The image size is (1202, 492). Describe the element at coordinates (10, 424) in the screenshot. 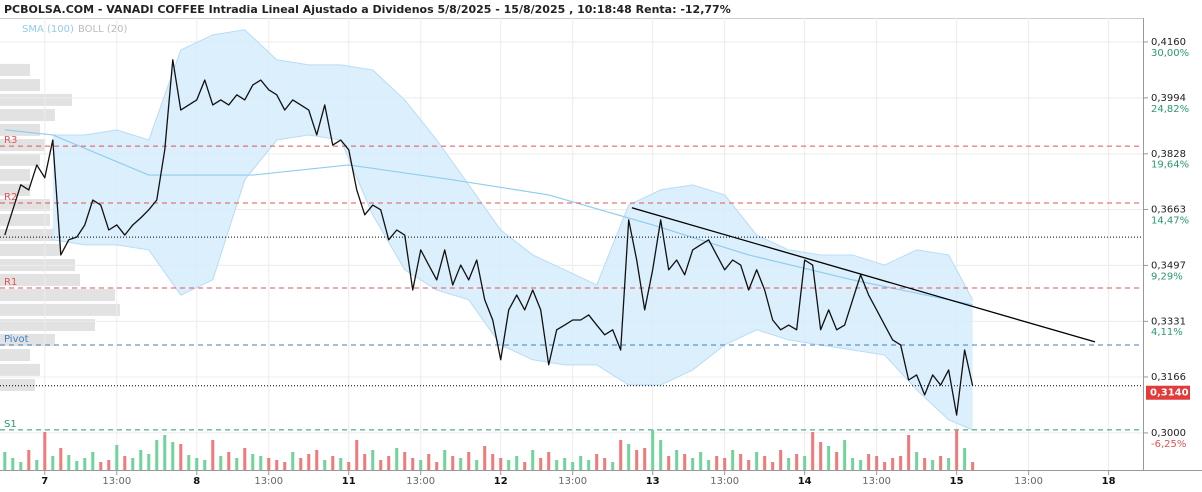

I see `pivot-level-label: S1` at that location.